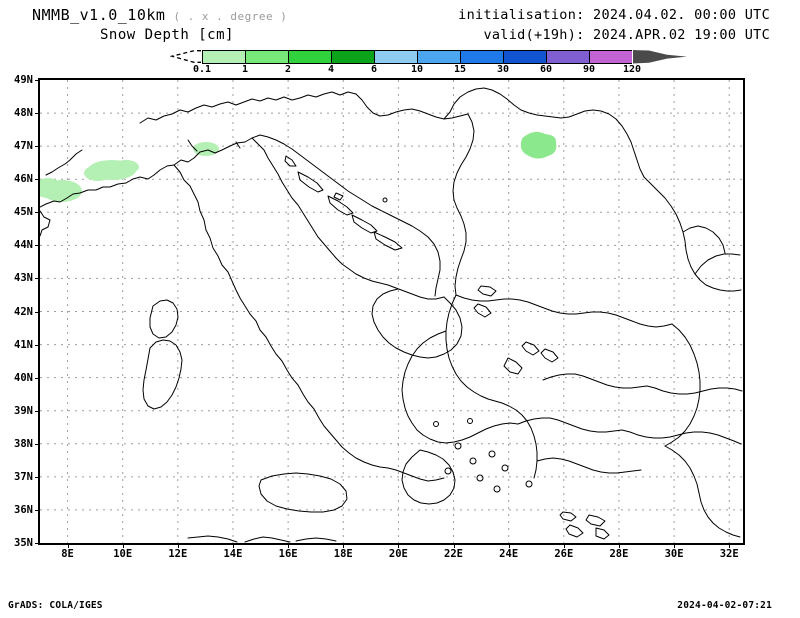  What do you see at coordinates (67, 554) in the screenshot?
I see `x-axis-tick-label: 8E` at bounding box center [67, 554].